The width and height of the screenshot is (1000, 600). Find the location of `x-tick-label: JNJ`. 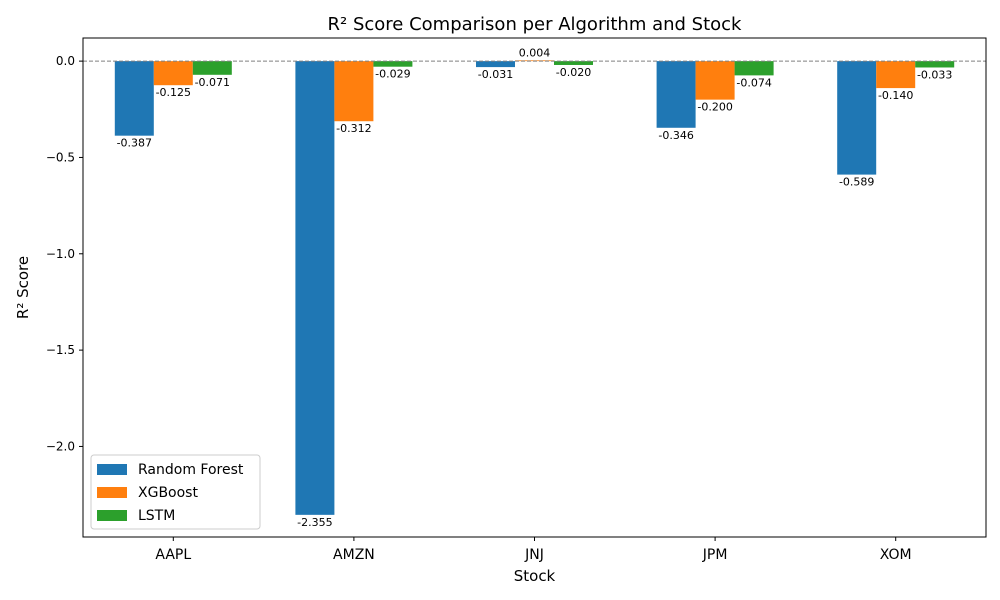

x-tick-label: JNJ is located at coordinates (534, 555).